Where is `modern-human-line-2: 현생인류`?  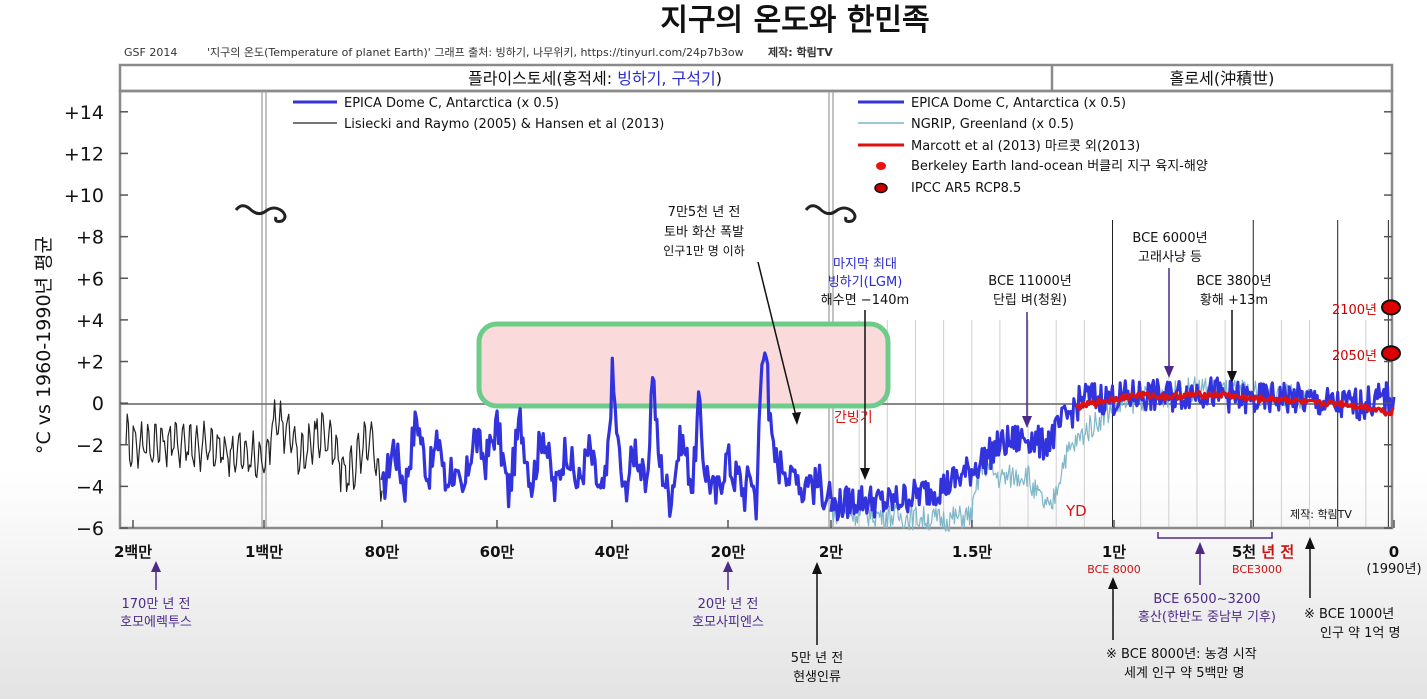
modern-human-line-2: 현생인류 is located at coordinates (817, 677).